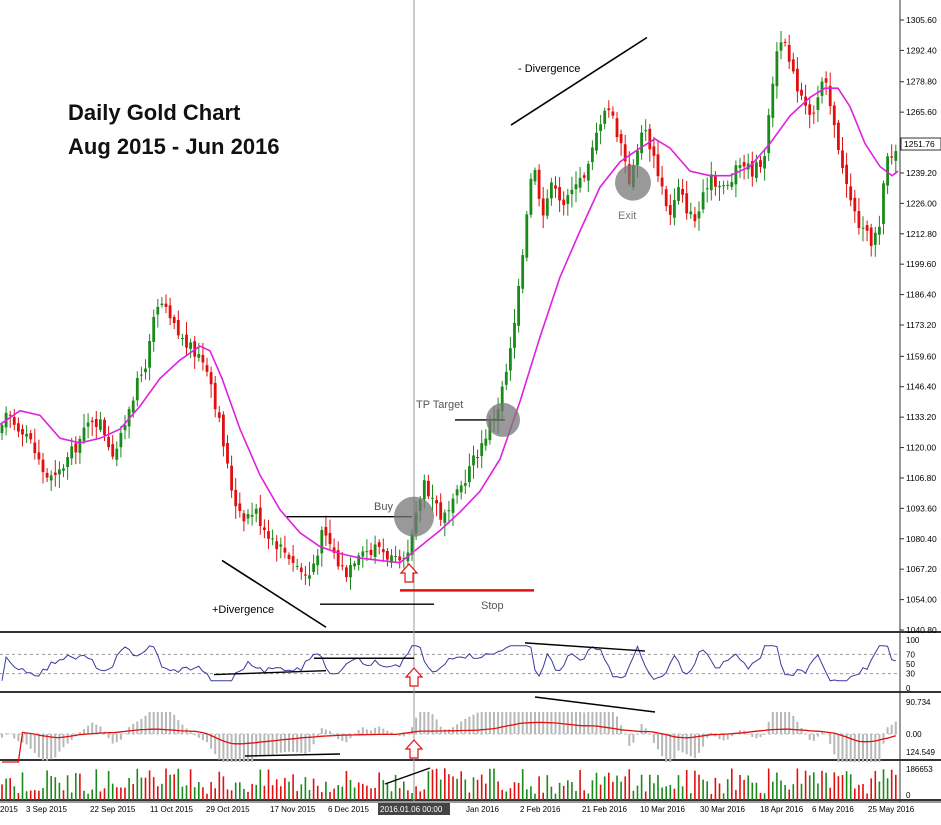 Image resolution: width=941 pixels, height=825 pixels. Describe the element at coordinates (503, 420) in the screenshot. I see `tp-target-marker` at that location.